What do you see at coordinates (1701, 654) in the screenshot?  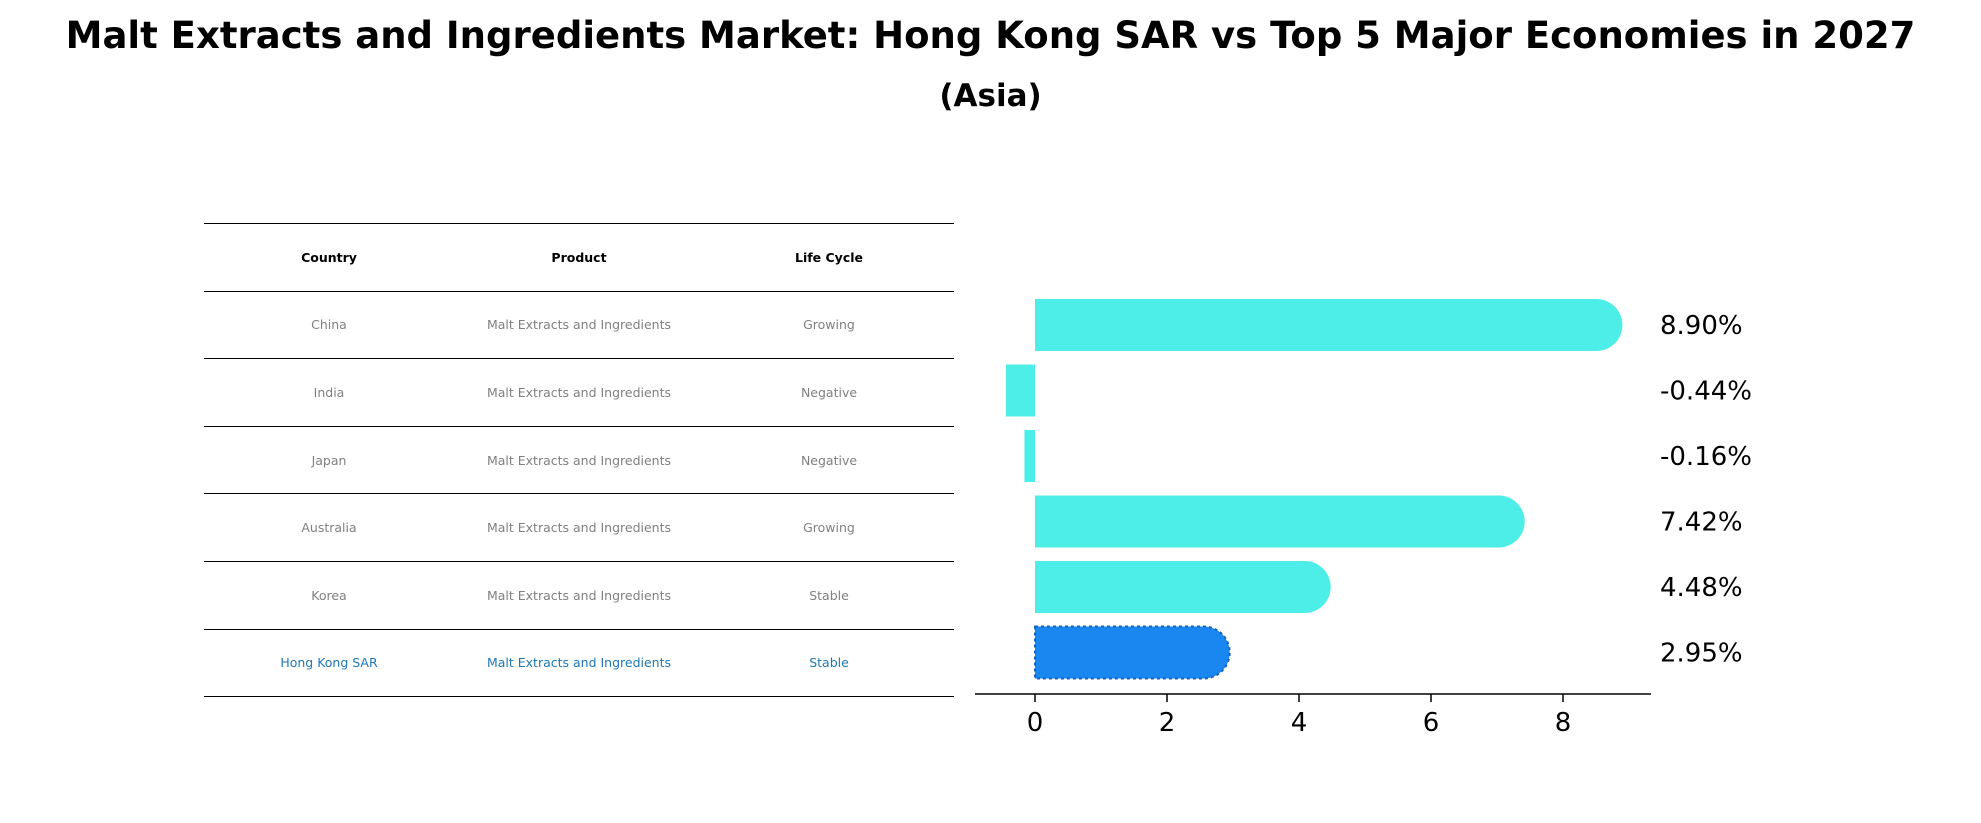 I see `data-label: 2.95%` at bounding box center [1701, 654].